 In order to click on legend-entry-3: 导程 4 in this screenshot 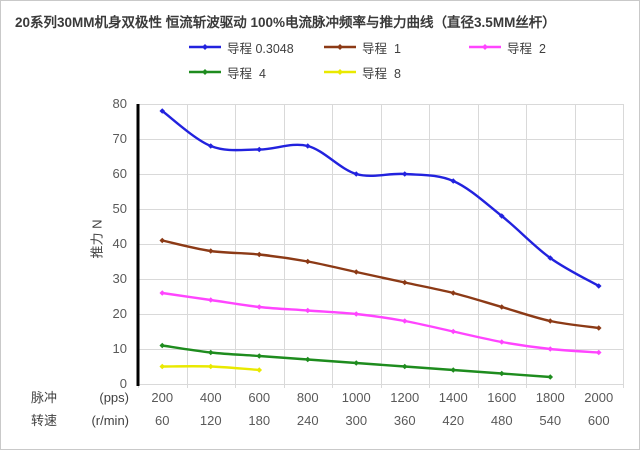, I will do `click(227, 73)`.